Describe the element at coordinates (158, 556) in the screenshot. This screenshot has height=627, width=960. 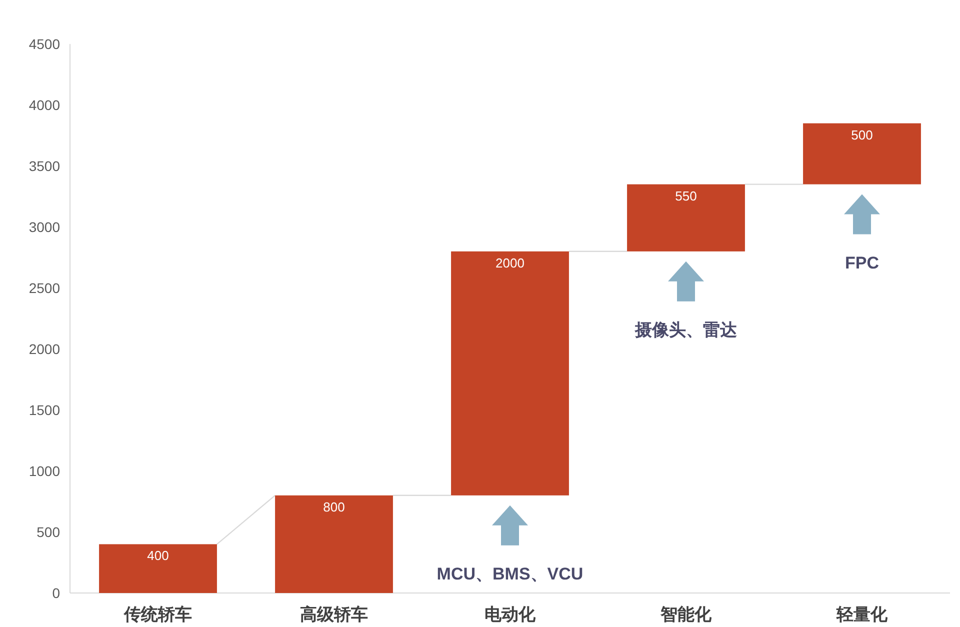
I see `data-label: 400` at that location.